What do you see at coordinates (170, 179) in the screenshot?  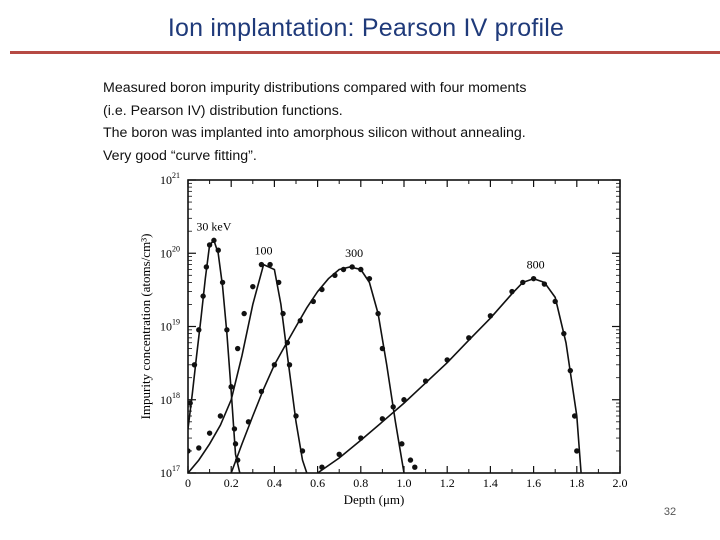 I see `y-tick-label: 1021` at bounding box center [170, 179].